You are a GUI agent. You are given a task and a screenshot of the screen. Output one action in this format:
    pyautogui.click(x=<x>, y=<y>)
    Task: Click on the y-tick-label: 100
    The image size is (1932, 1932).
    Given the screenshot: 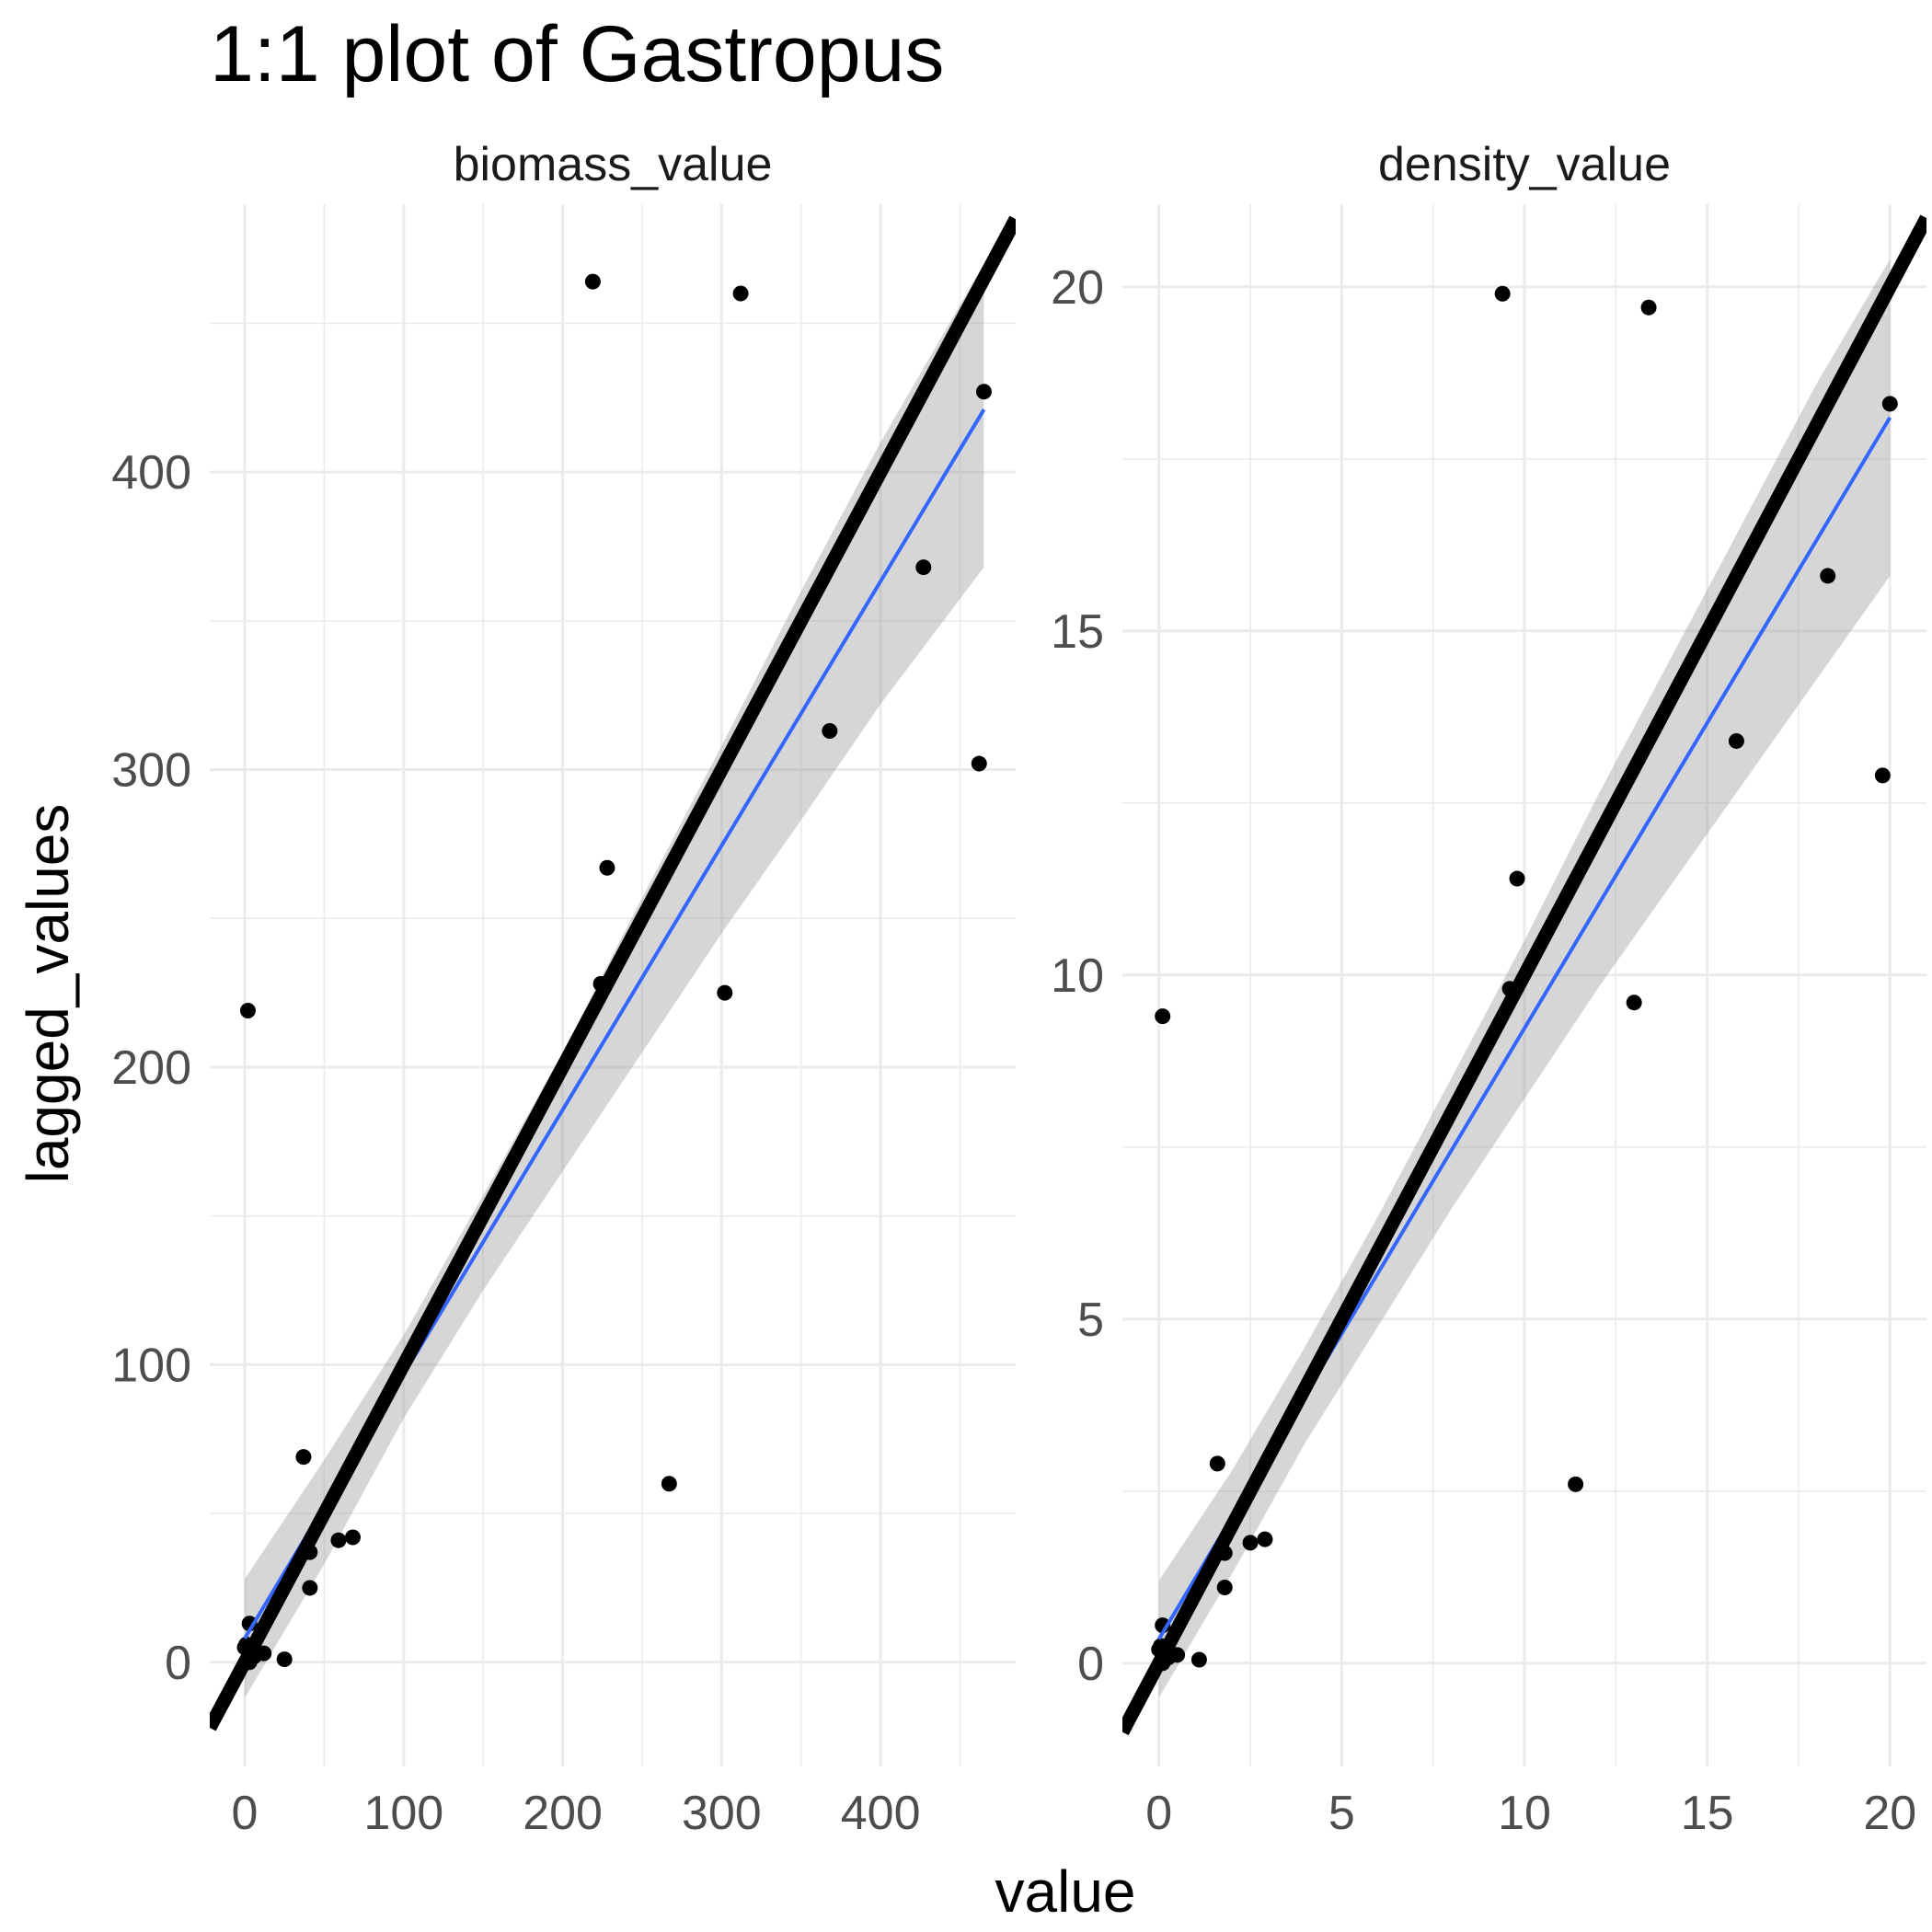 What is the action you would take?
    pyautogui.click(x=151, y=1365)
    